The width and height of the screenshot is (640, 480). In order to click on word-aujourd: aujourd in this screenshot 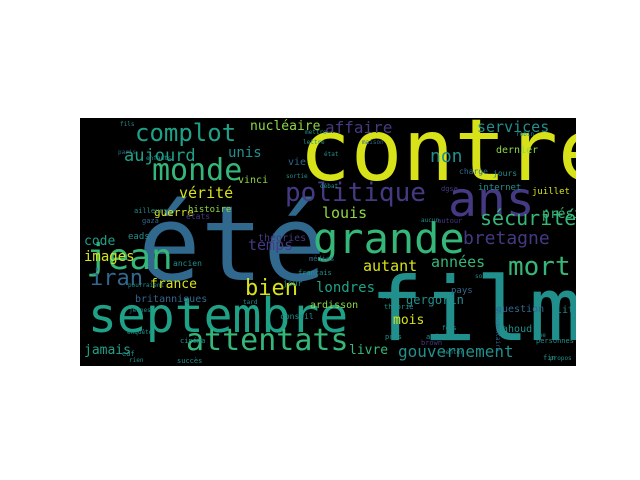, I will do `click(160, 156)`.